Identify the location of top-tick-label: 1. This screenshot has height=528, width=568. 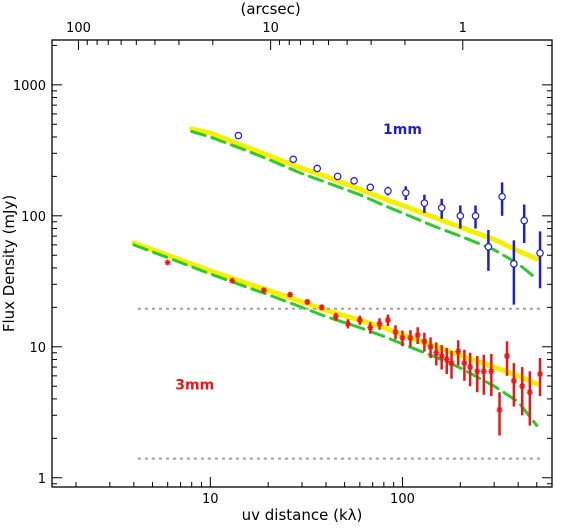
(463, 28).